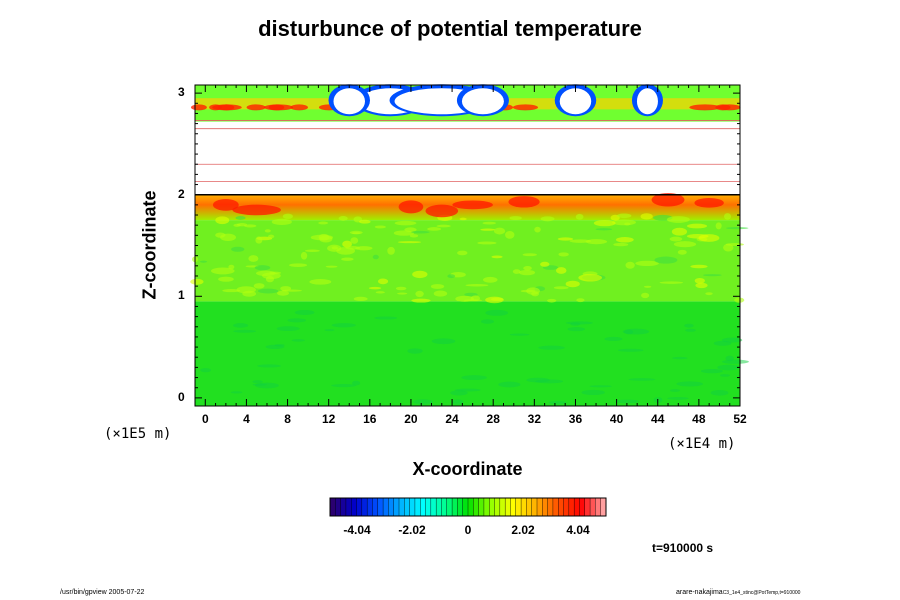 Image resolution: width=900 pixels, height=600 pixels. Describe the element at coordinates (181, 193) in the screenshot. I see `y-tick-label: 2` at that location.